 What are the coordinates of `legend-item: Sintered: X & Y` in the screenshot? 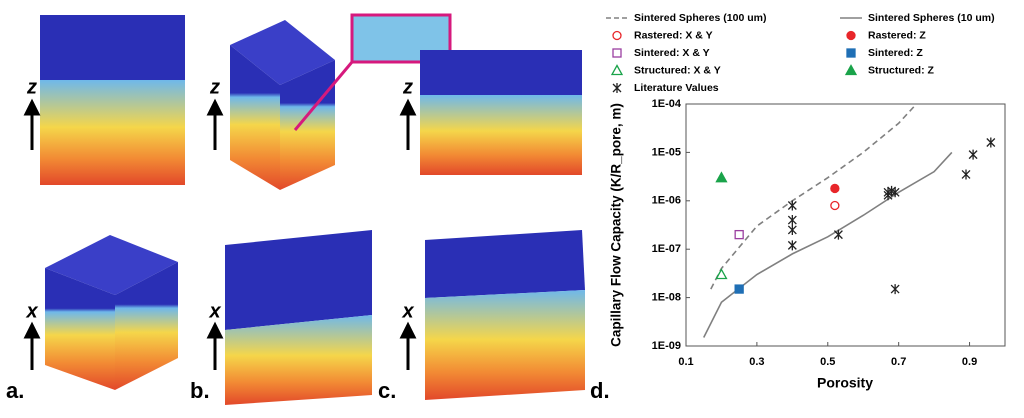 It's located at (661, 53).